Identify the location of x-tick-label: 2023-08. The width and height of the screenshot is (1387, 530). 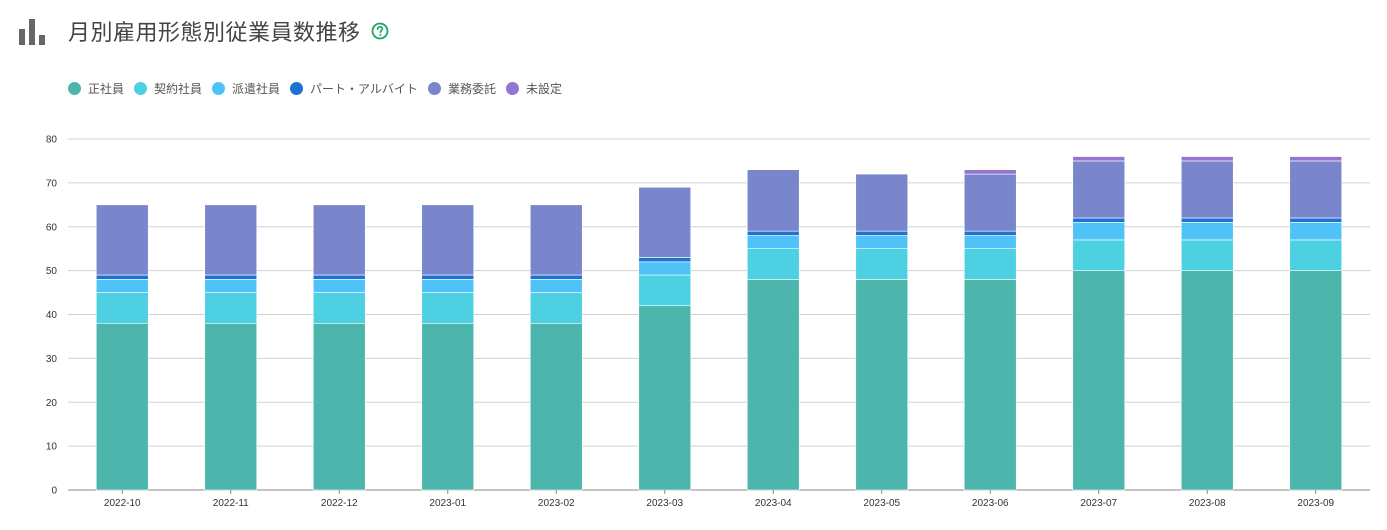
(1207, 503).